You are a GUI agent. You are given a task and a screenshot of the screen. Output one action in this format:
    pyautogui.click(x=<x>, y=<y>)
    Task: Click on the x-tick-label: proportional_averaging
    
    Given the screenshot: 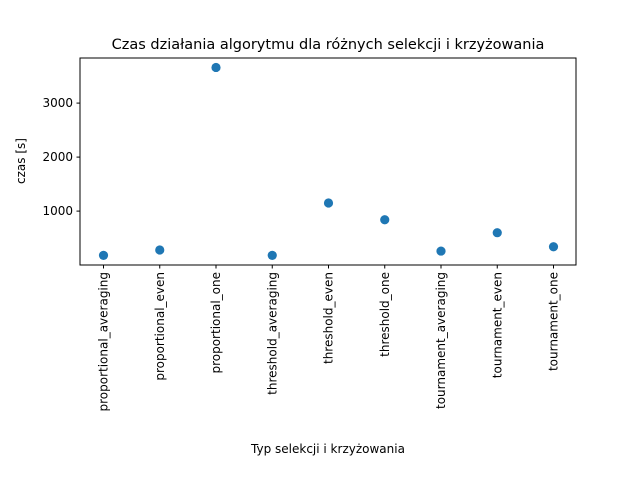 What is the action you would take?
    pyautogui.click(x=104, y=342)
    